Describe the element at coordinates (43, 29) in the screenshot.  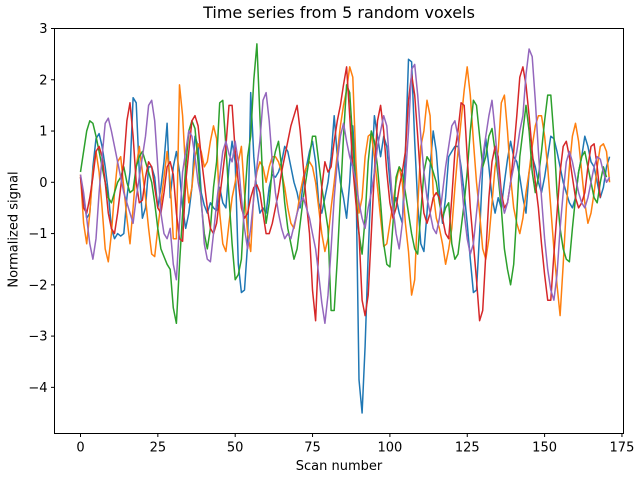
I see `y-tick-label: 3` at that location.